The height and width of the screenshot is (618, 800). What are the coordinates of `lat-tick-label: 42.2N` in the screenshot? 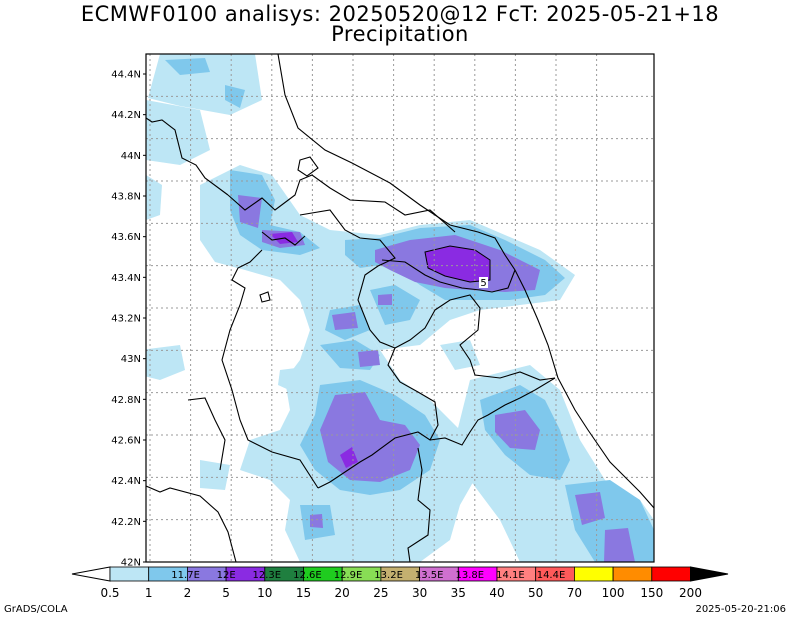 It's located at (126, 522).